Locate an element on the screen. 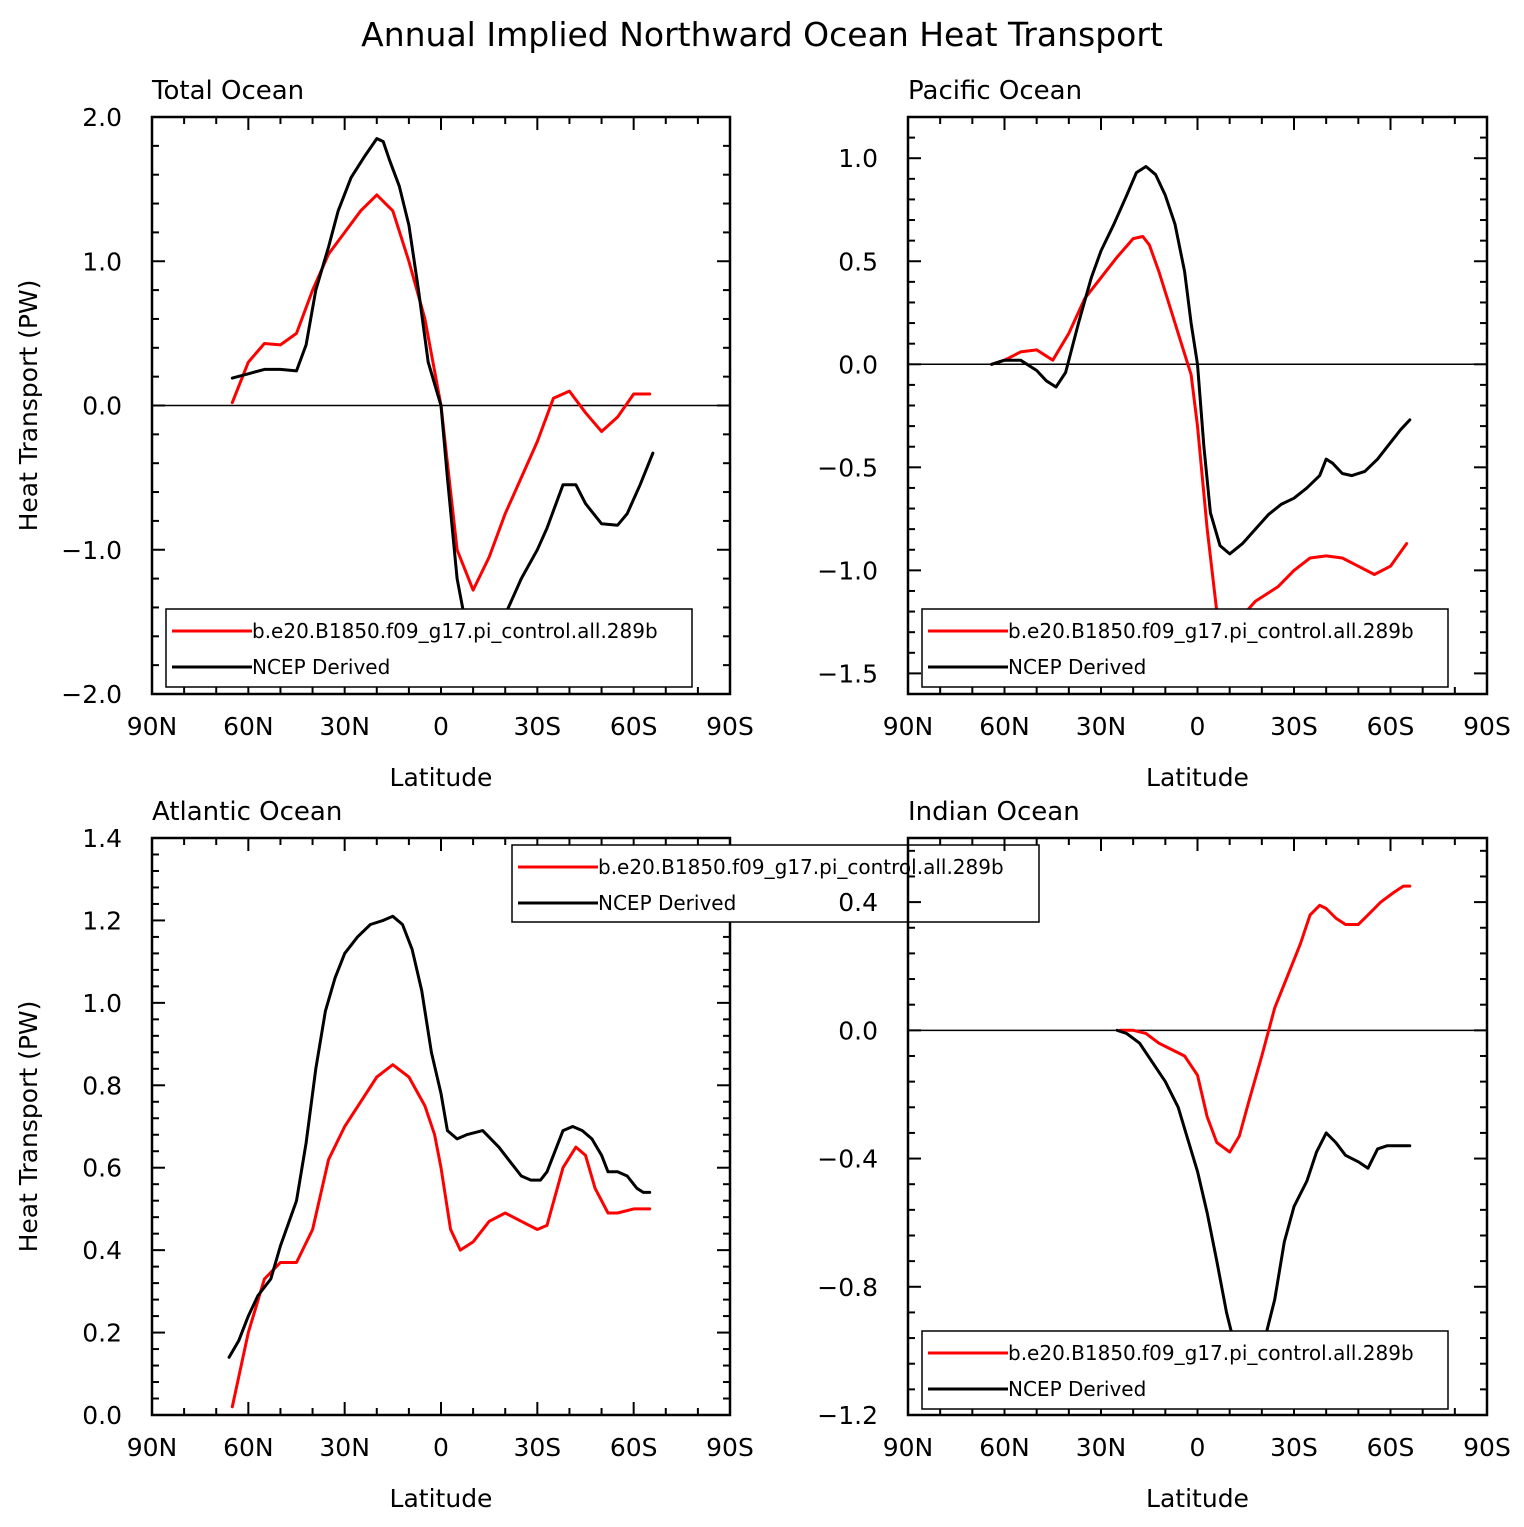 The image size is (1524, 1527). y-tick-label: 1.2 is located at coordinates (102, 920).